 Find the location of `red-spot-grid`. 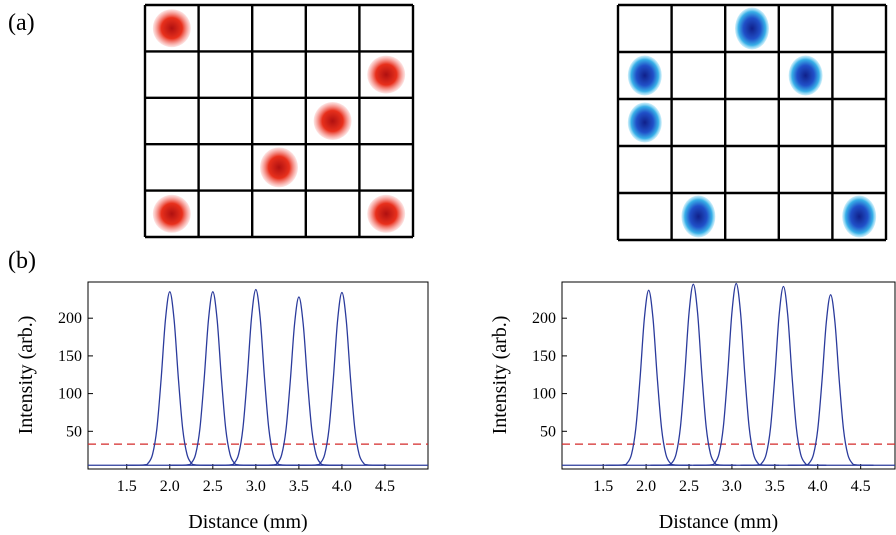

red-spot-grid is located at coordinates (279, 121).